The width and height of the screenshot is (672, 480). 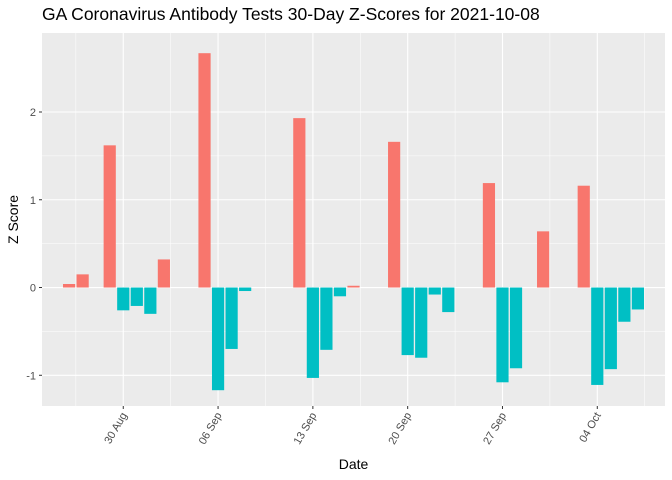 What do you see at coordinates (116, 429) in the screenshot?
I see `x-tick-label: 30 Aug` at bounding box center [116, 429].